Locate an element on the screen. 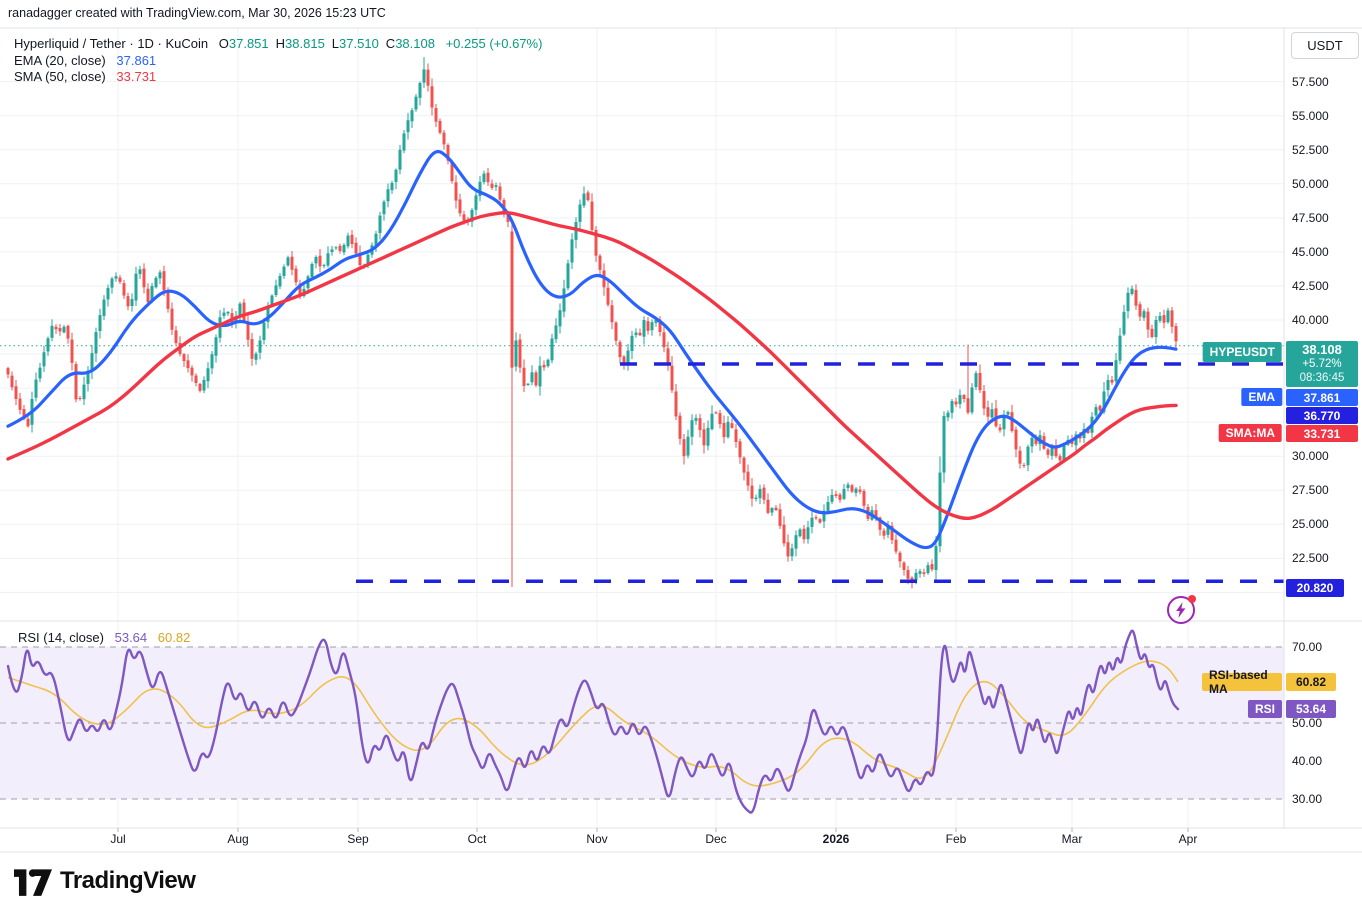 Image resolution: width=1362 pixels, height=912 pixels. rsi-series-label: RSI is located at coordinates (1264, 709).